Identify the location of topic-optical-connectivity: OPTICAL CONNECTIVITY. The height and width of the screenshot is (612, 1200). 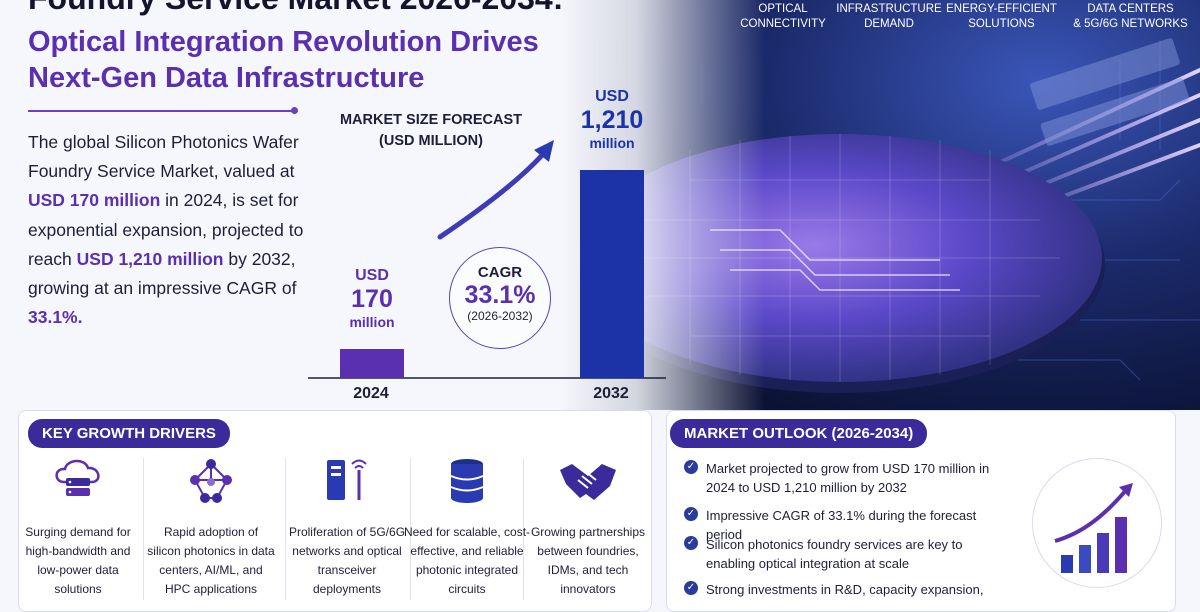
(783, 17).